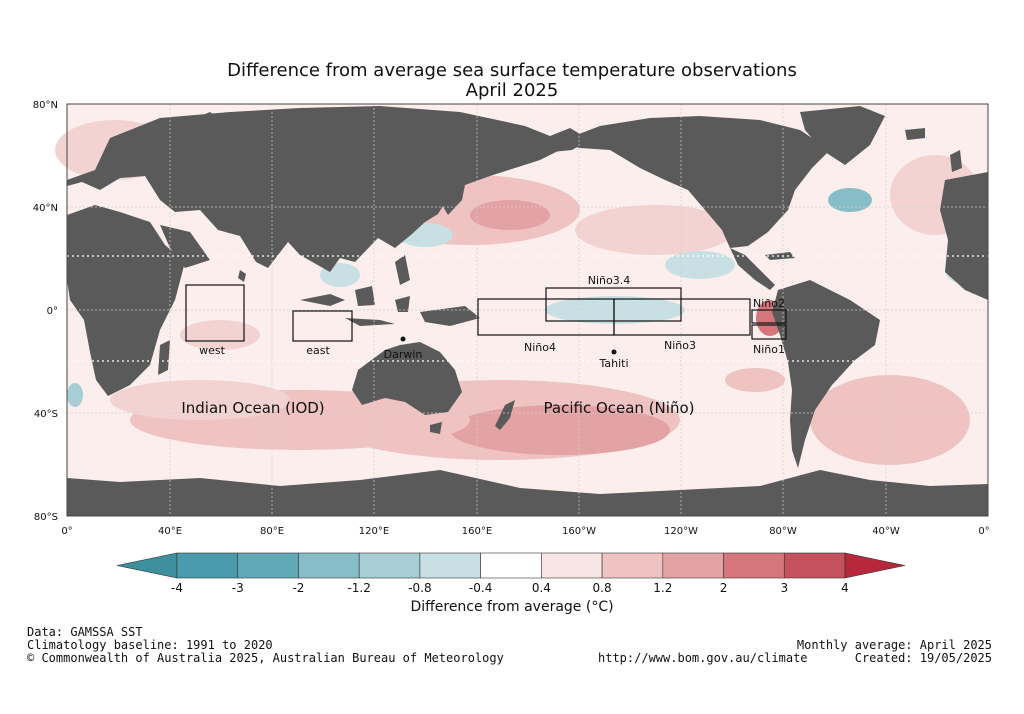 Image resolution: width=1024 pixels, height=714 pixels. Describe the element at coordinates (298, 588) in the screenshot. I see `colorbar-tick: -2` at that location.